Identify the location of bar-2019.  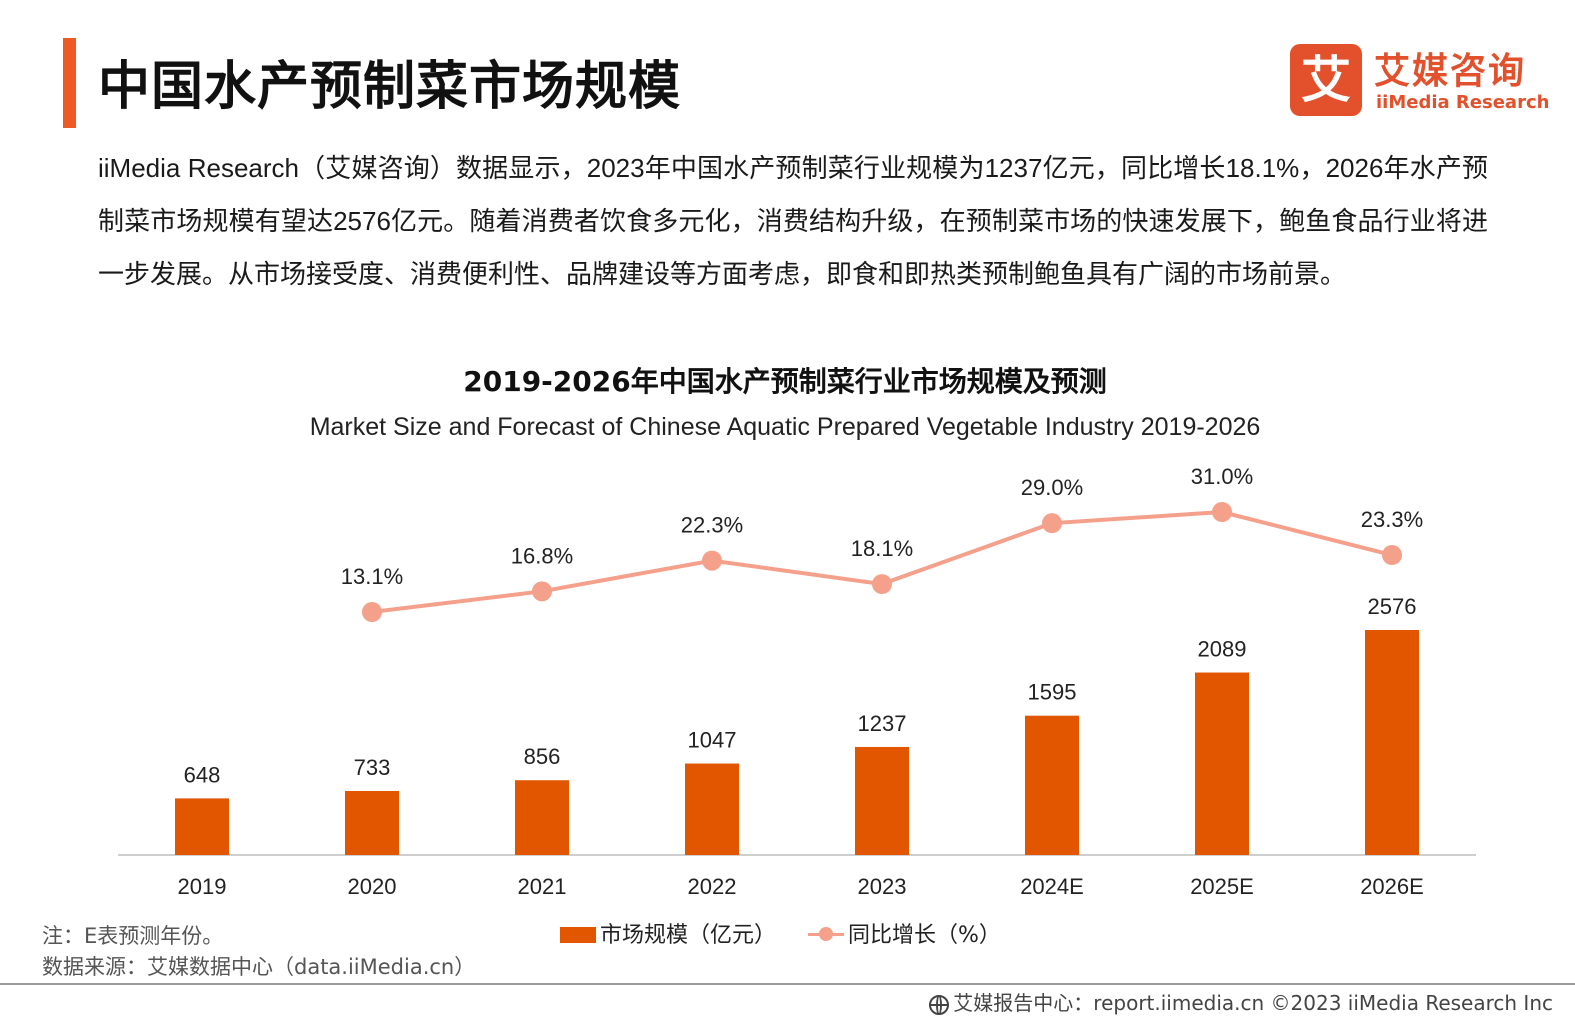
(202, 826).